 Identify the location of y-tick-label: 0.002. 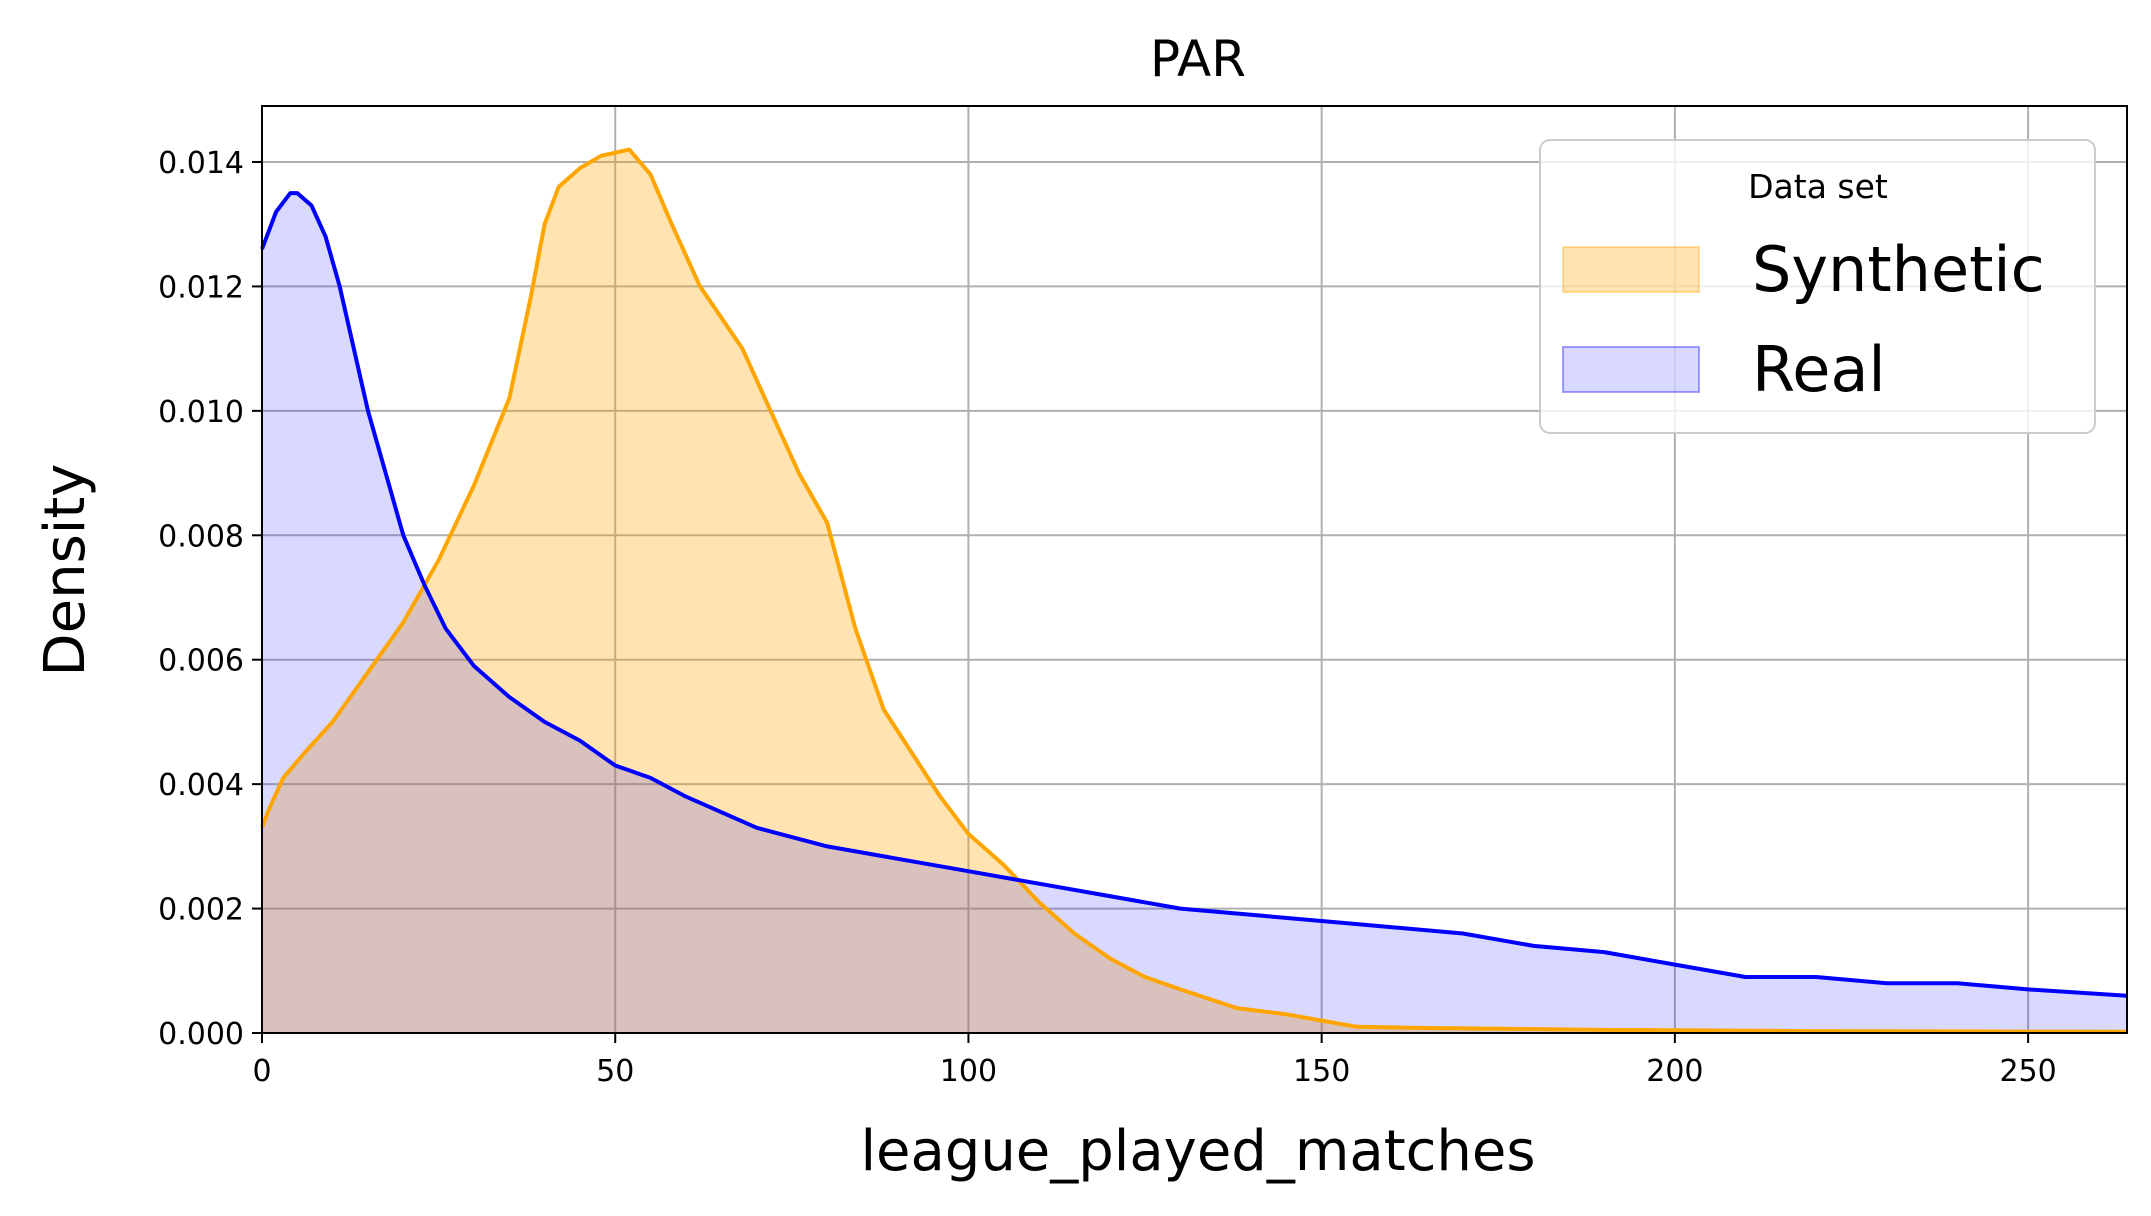
(201, 910).